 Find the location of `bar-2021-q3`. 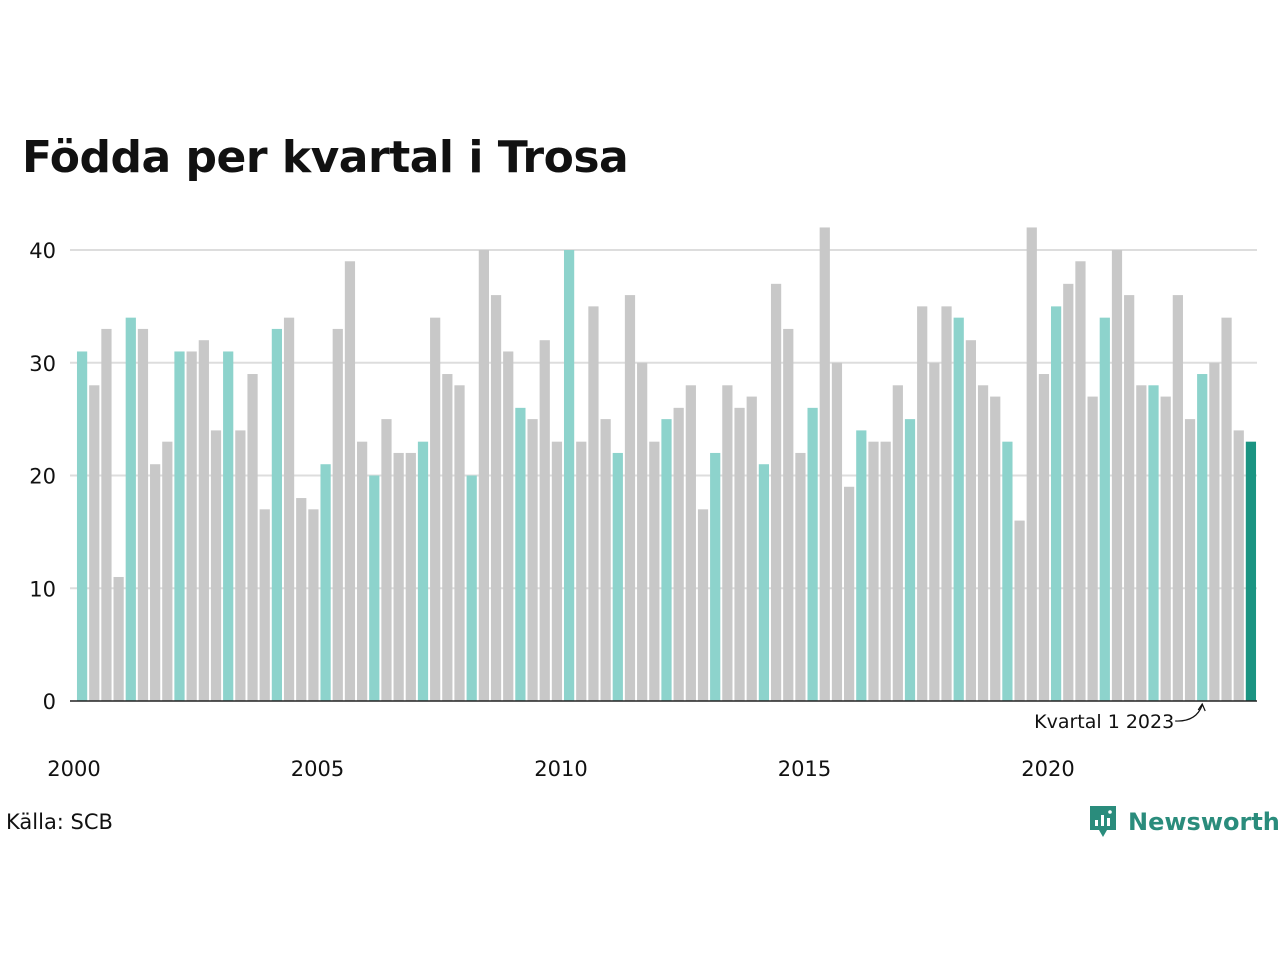

bar-2021-q3 is located at coordinates (1129, 498).